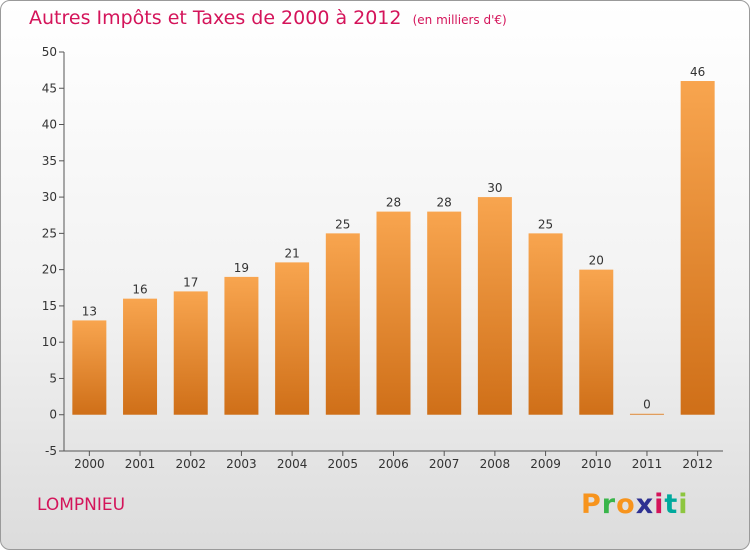 The width and height of the screenshot is (750, 550). I want to click on x-tick-label: 2002, so click(190, 464).